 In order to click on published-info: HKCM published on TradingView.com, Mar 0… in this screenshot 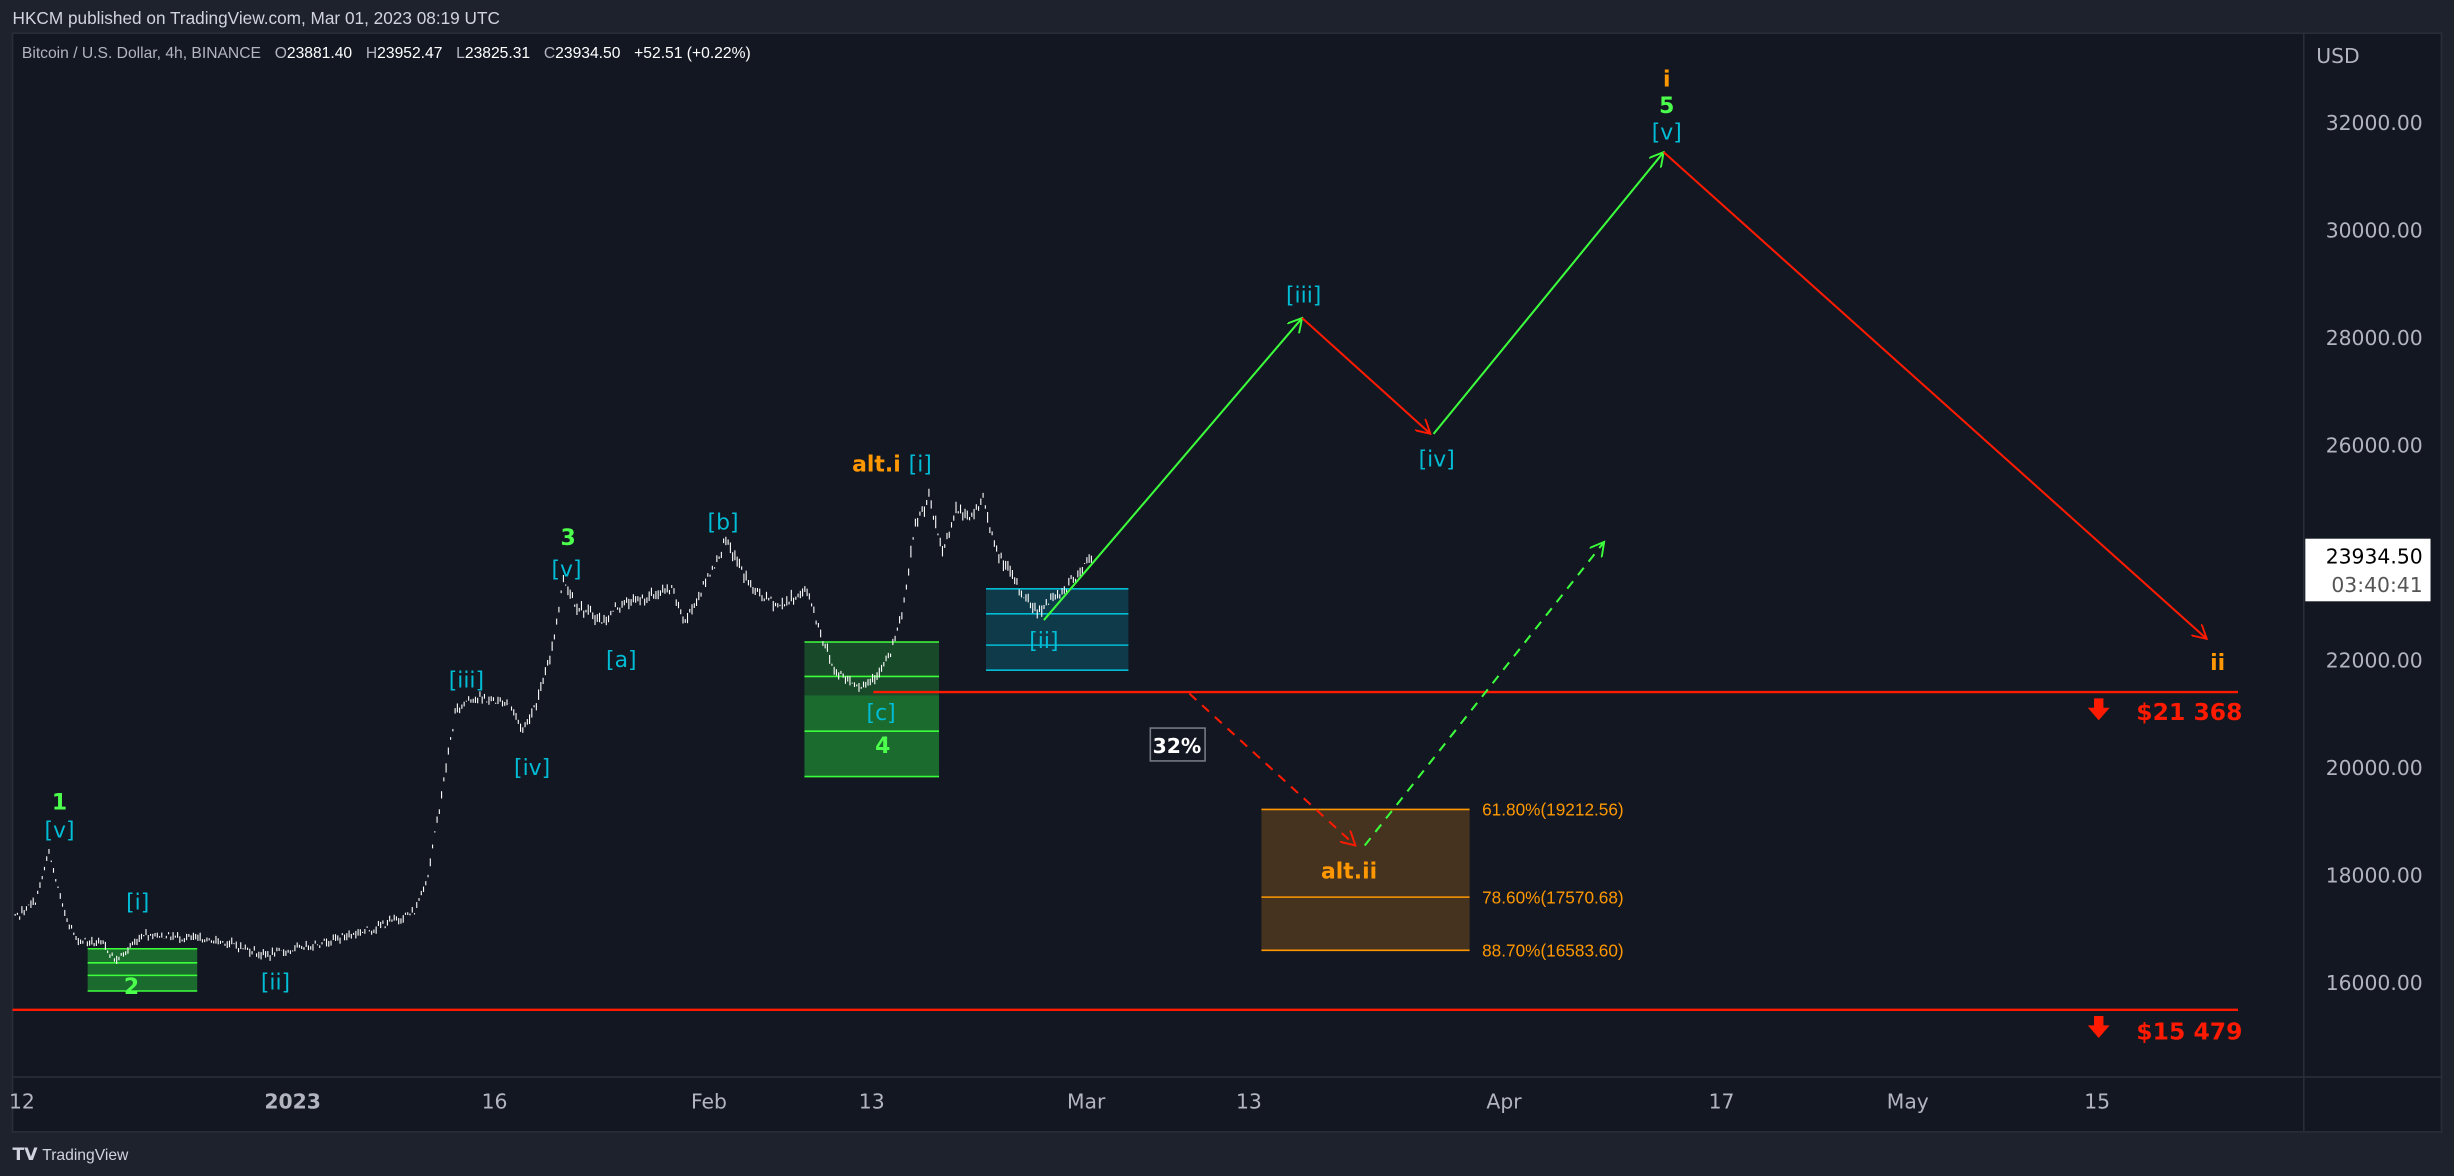, I will do `click(256, 18)`.